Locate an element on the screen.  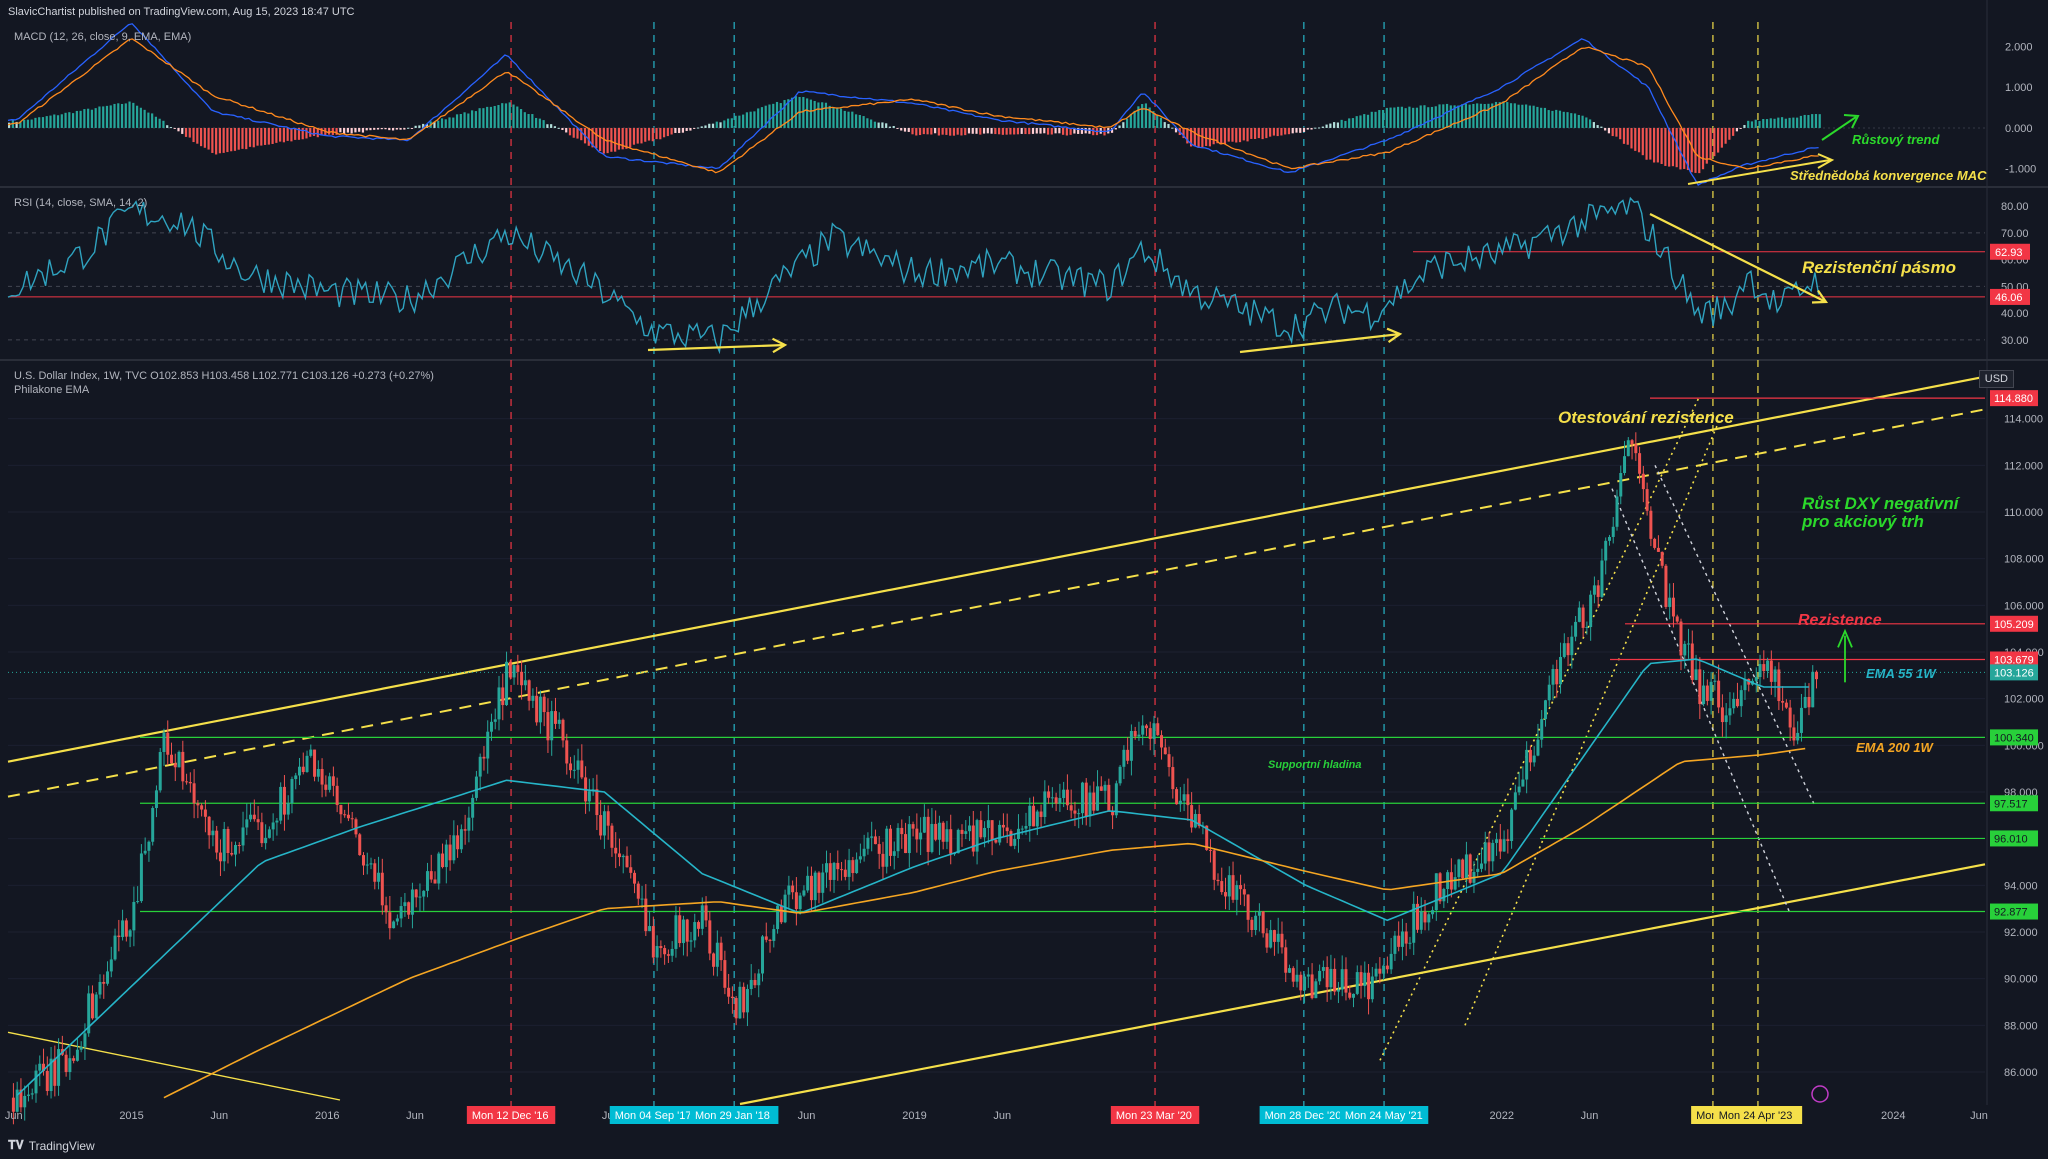
time-badge-label: Mon 23 Mar '20 is located at coordinates (1154, 1116).